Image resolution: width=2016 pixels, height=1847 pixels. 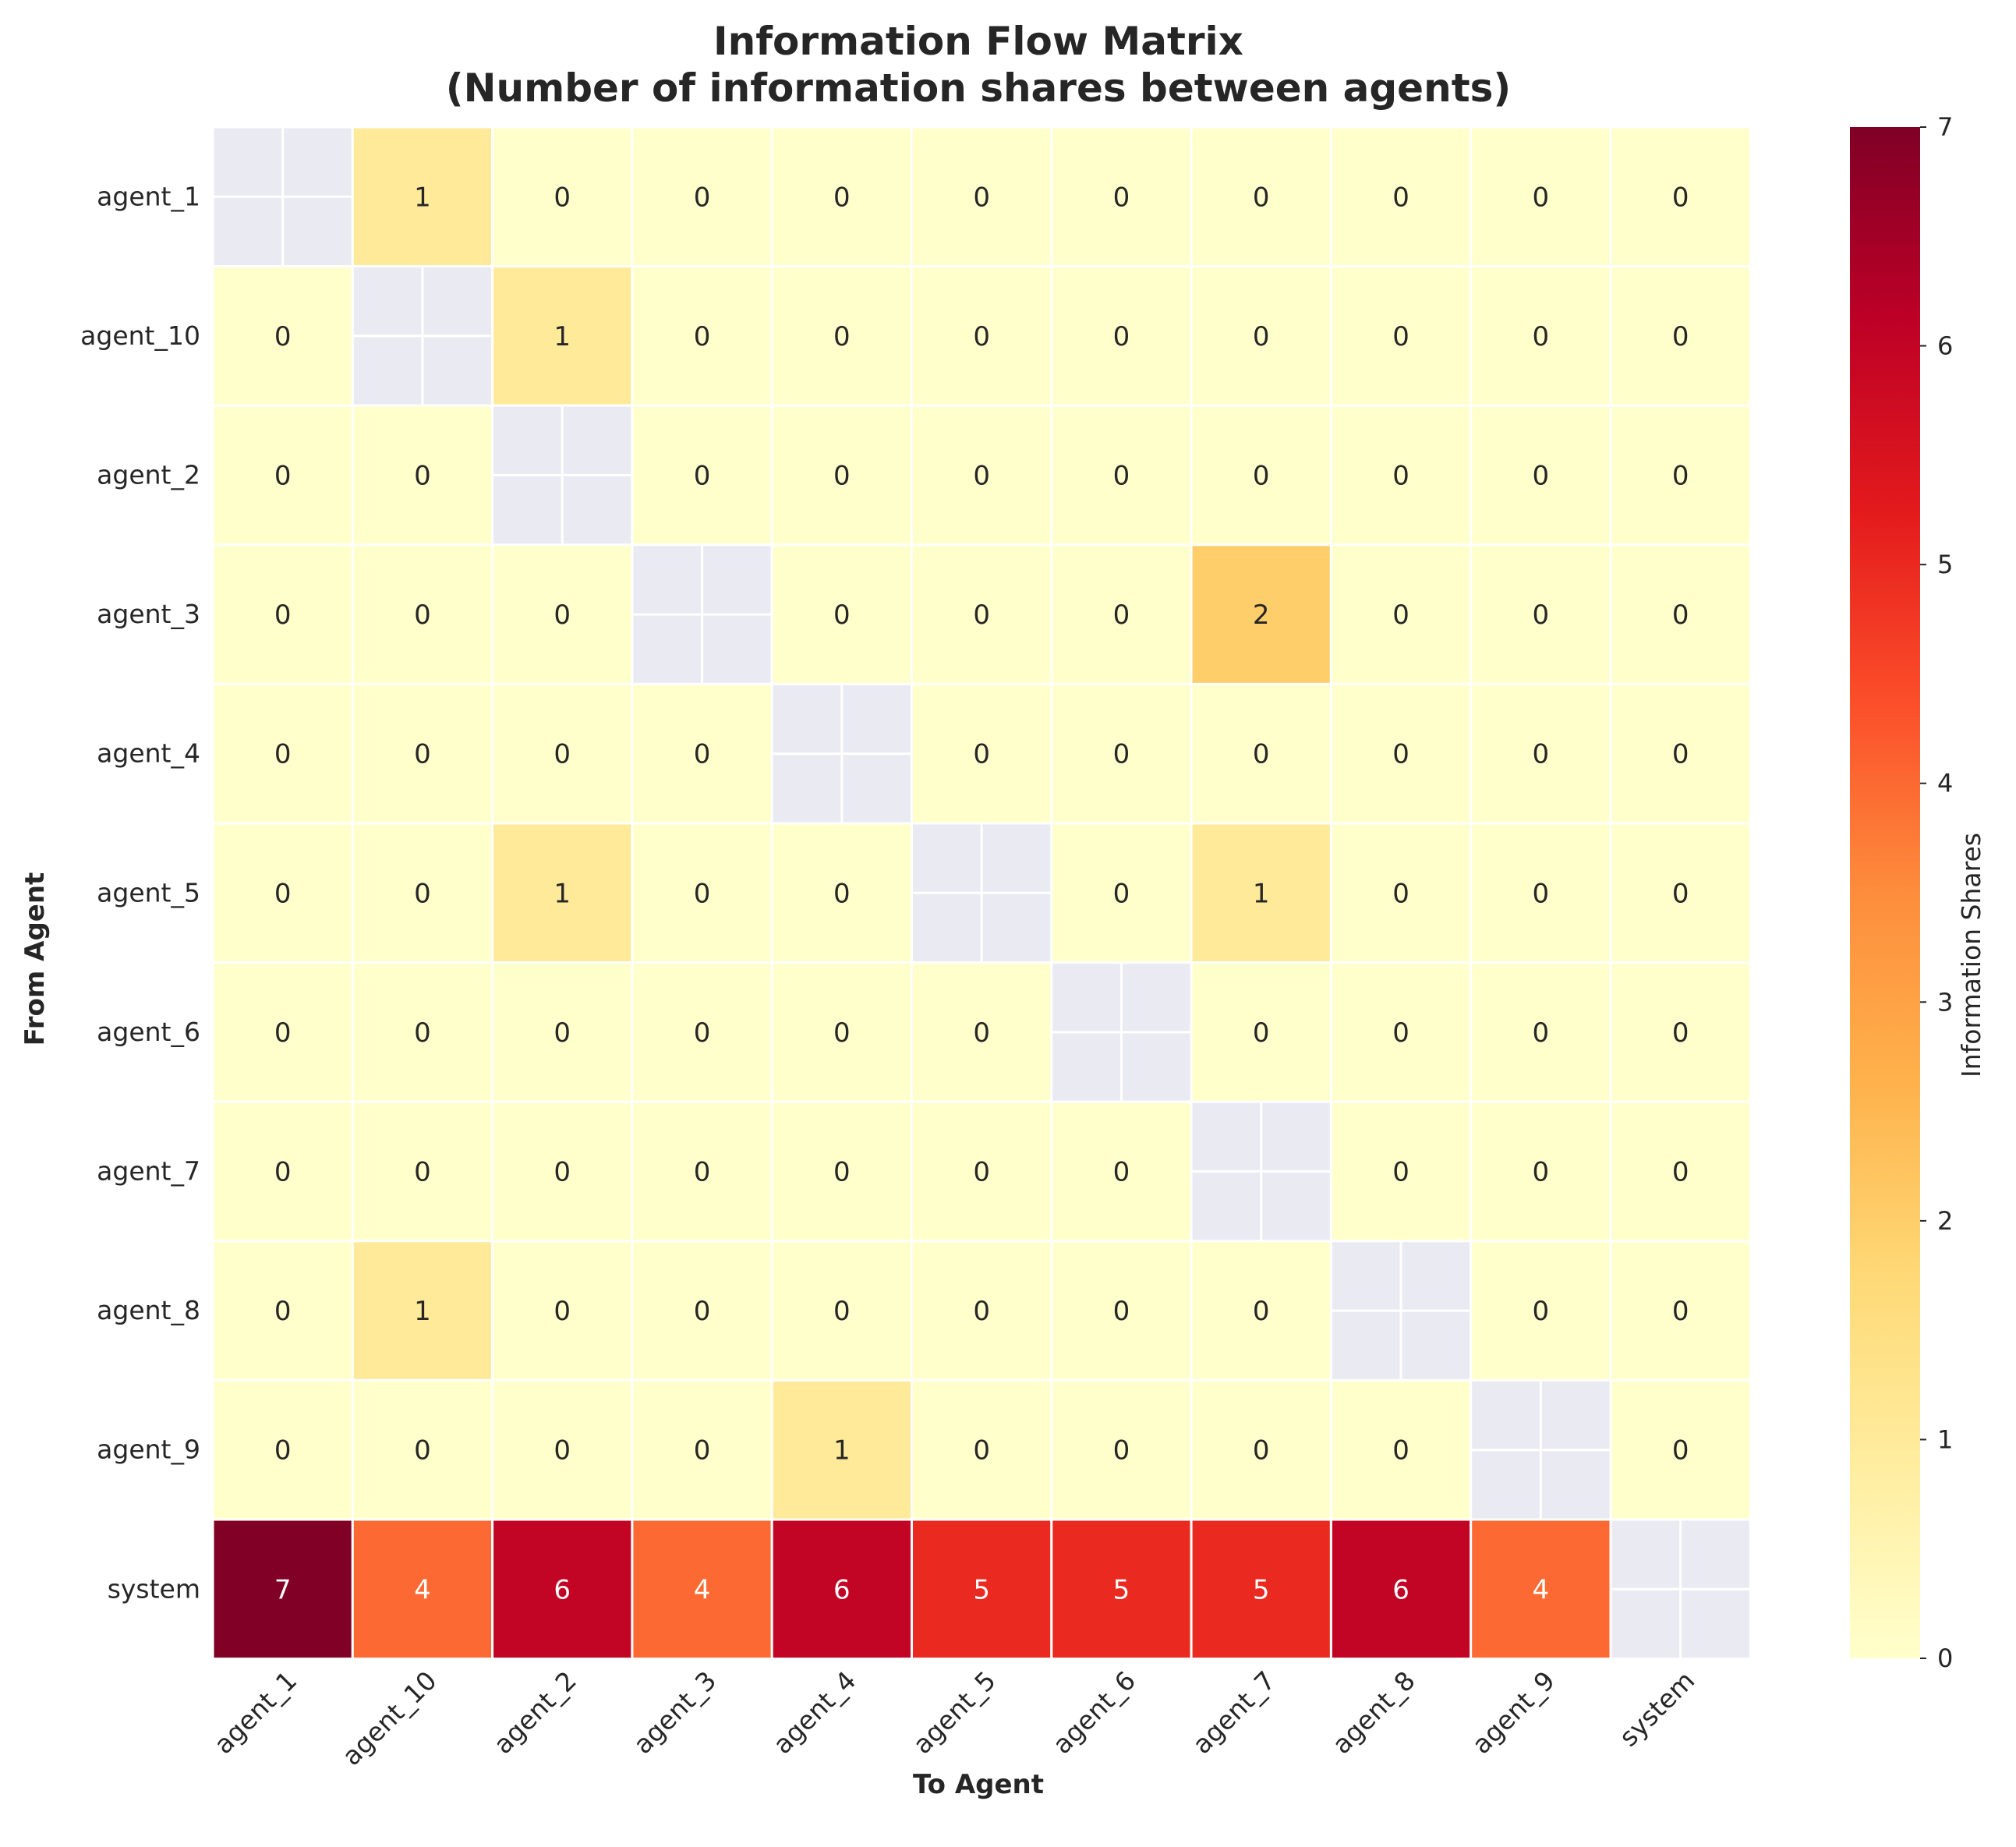 What do you see at coordinates (1094, 1713) in the screenshot?
I see `x-tick-label: agent_6` at bounding box center [1094, 1713].